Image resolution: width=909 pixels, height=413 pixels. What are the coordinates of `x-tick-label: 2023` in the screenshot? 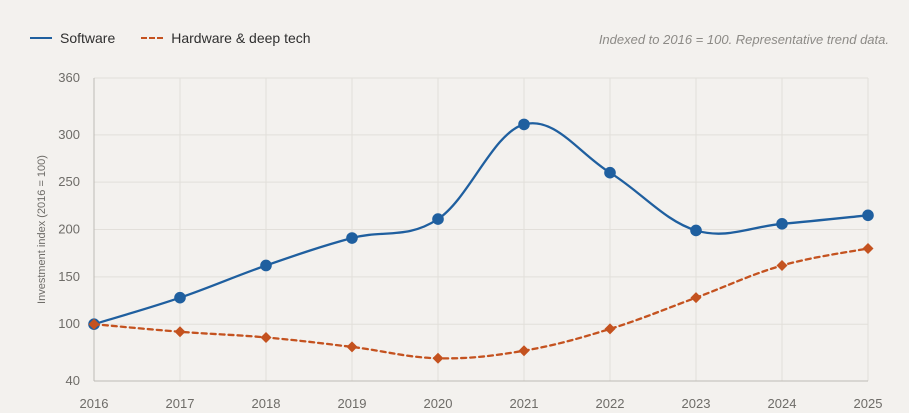 It's located at (696, 403).